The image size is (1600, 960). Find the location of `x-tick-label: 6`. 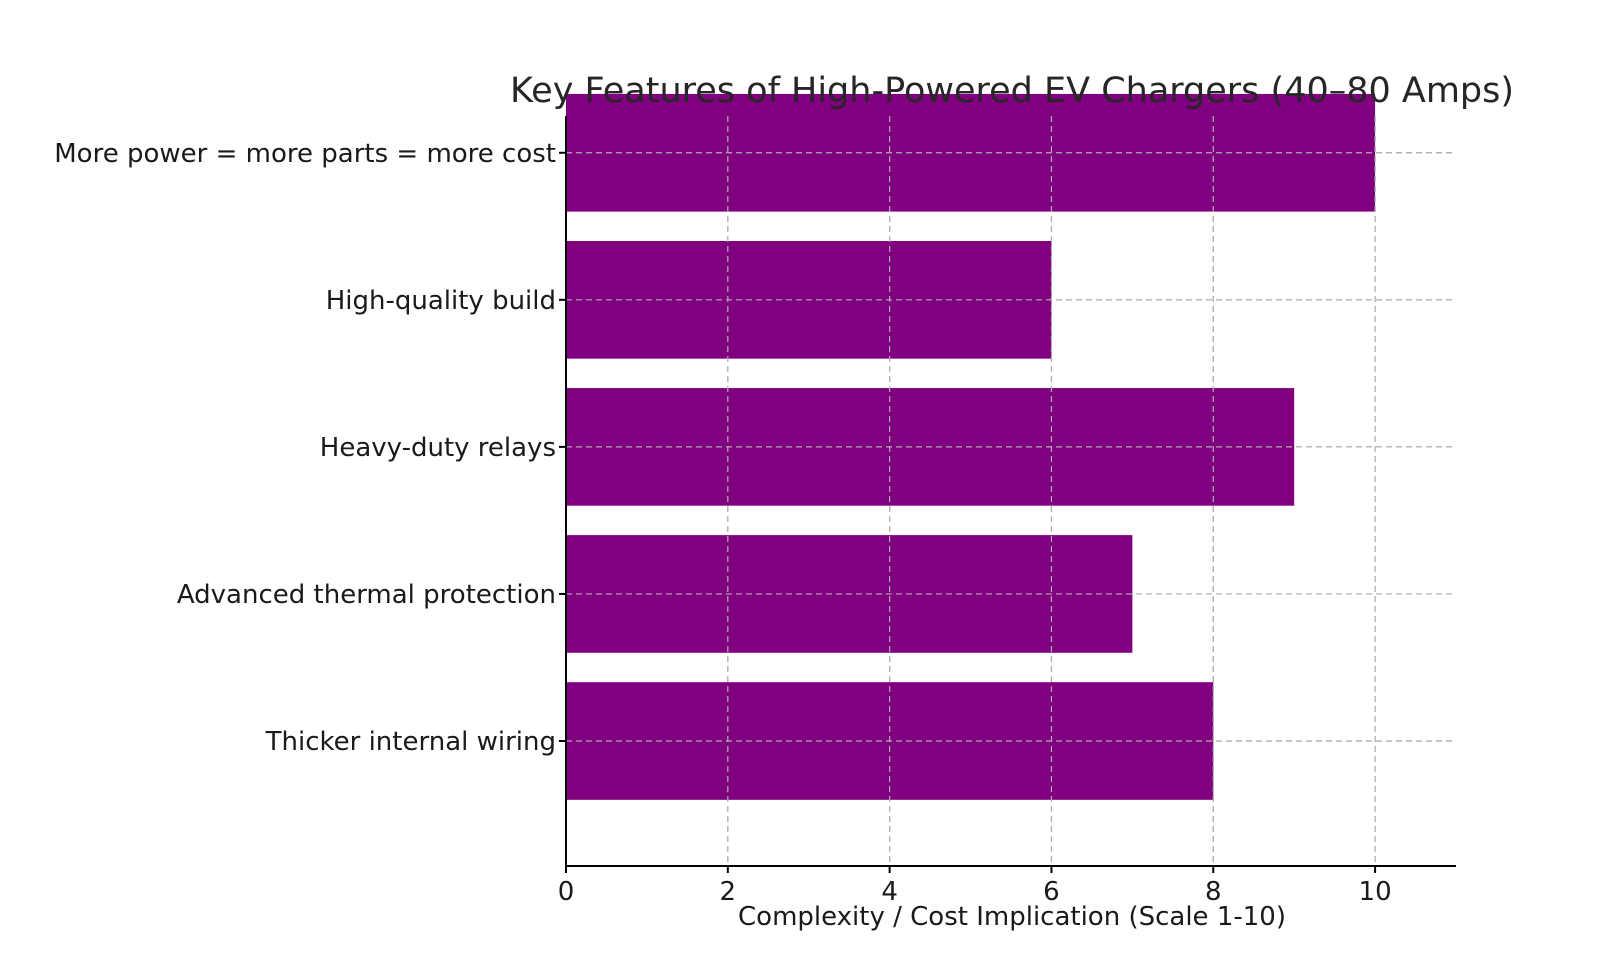

x-tick-label: 6 is located at coordinates (1051, 892).